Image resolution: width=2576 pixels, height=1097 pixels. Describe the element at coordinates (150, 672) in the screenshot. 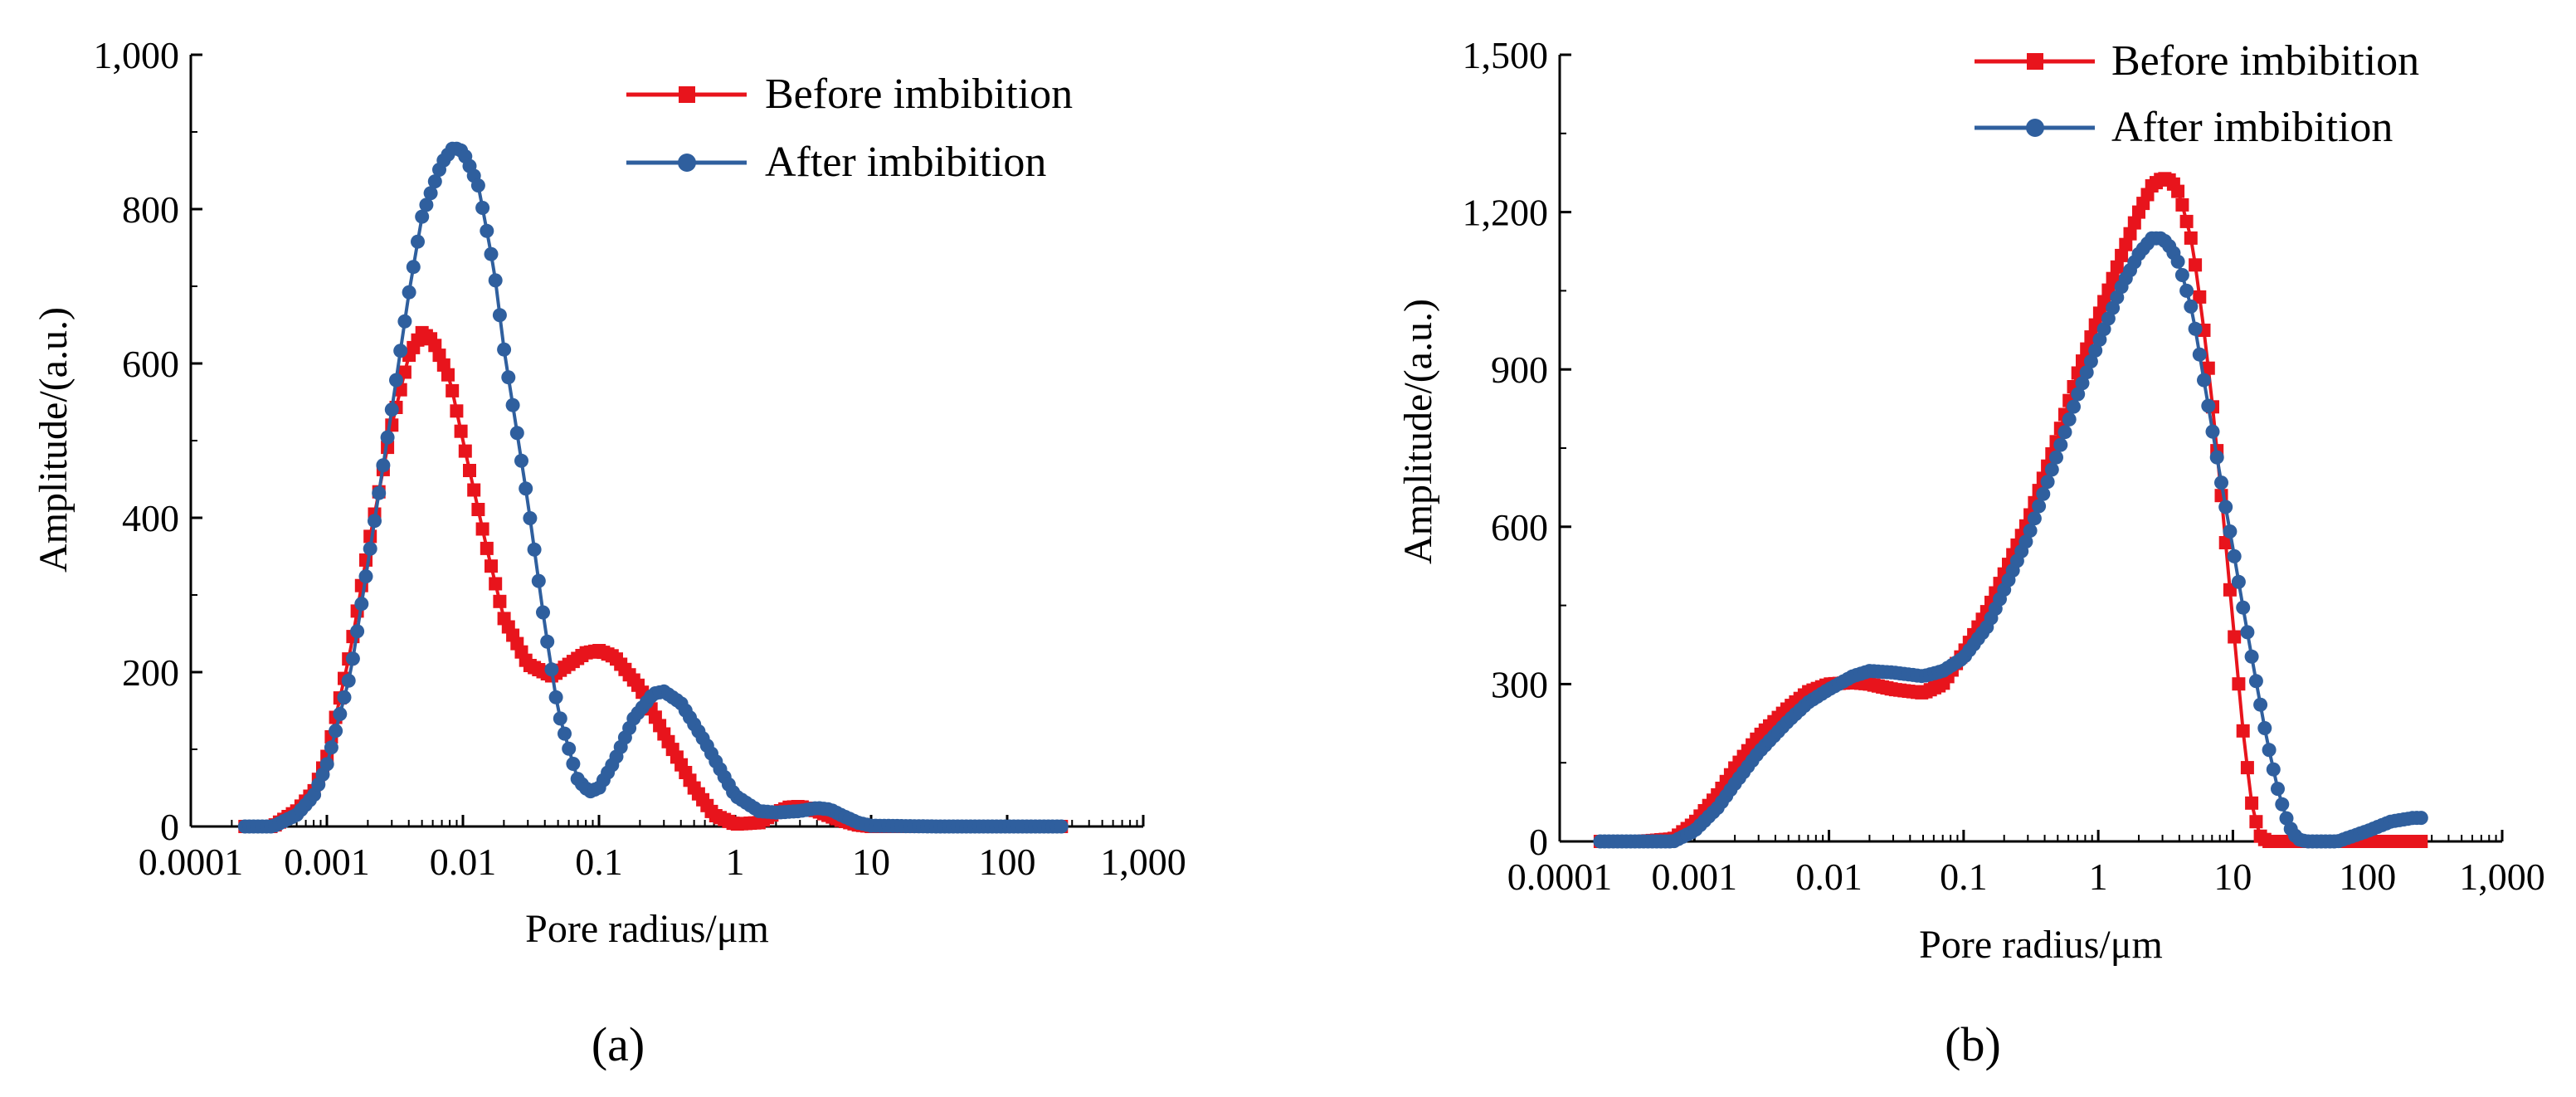

I see `panel-a-y-tick-label: 200` at that location.